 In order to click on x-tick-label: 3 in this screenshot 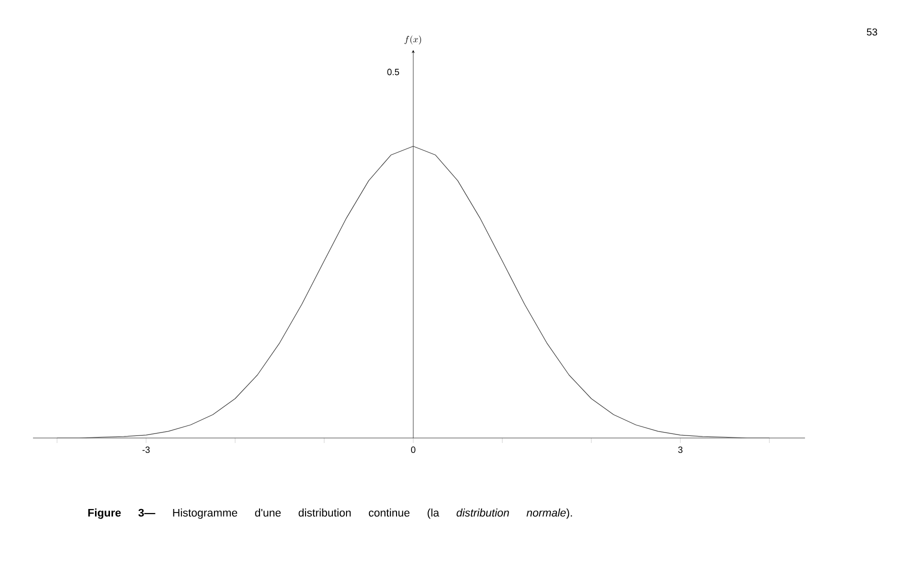, I will do `click(680, 449)`.